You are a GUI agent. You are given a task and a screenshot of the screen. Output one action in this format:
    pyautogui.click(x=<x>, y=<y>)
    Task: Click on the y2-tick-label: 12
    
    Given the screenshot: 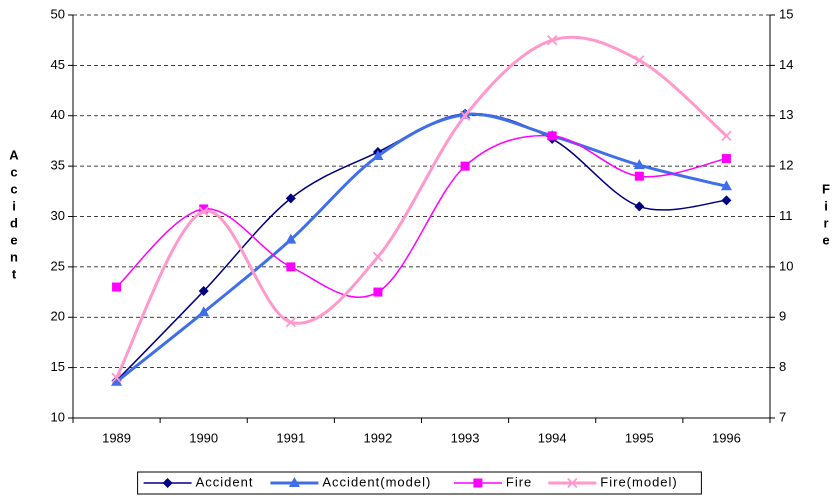 What is the action you would take?
    pyautogui.click(x=786, y=165)
    